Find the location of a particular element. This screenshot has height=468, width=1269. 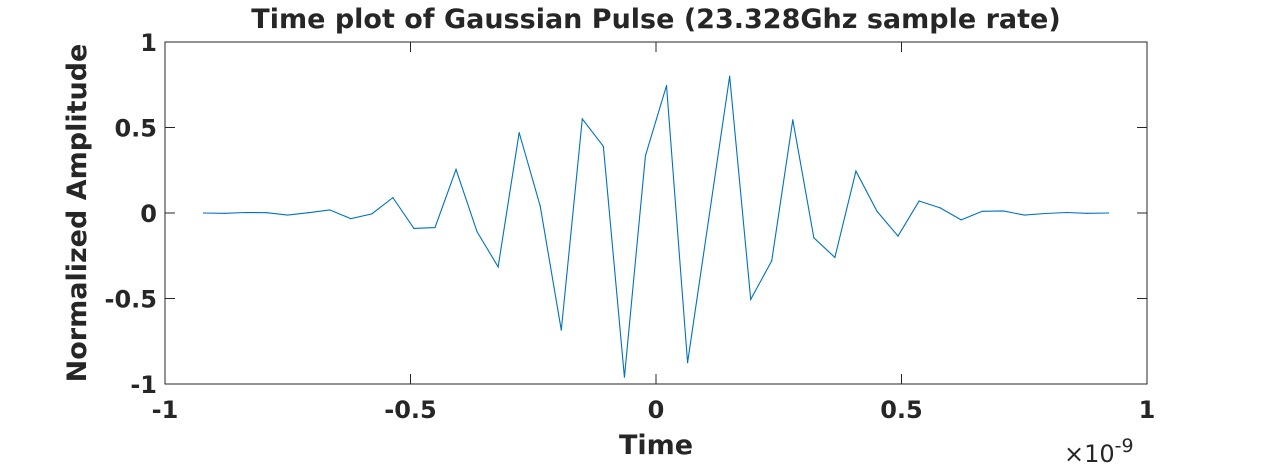

y-tick-labels: -1 -0.5 0 0.5 1 is located at coordinates (131, 214).